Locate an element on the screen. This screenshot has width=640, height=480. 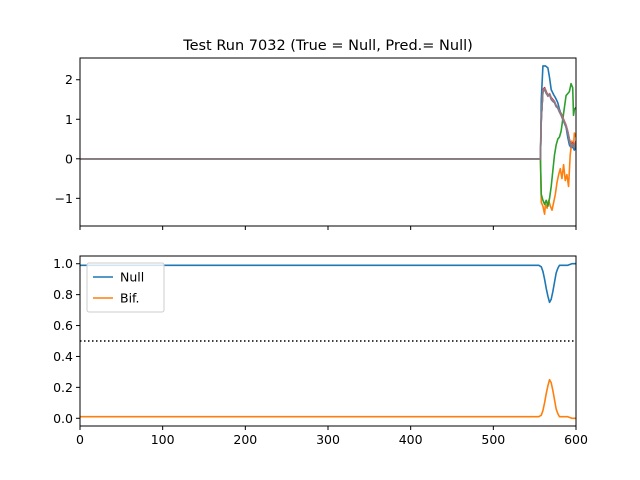
series-line-series-pink is located at coordinates (328, 124).